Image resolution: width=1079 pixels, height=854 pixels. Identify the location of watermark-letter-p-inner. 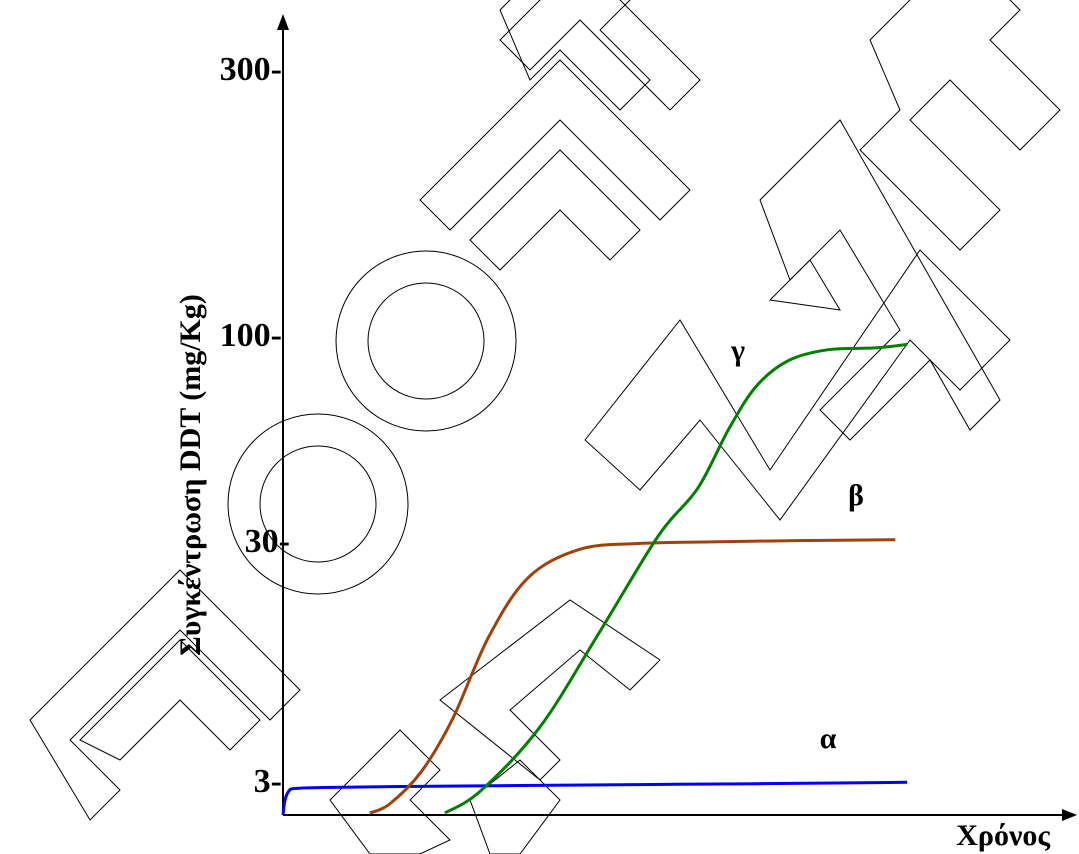
(170, 700).